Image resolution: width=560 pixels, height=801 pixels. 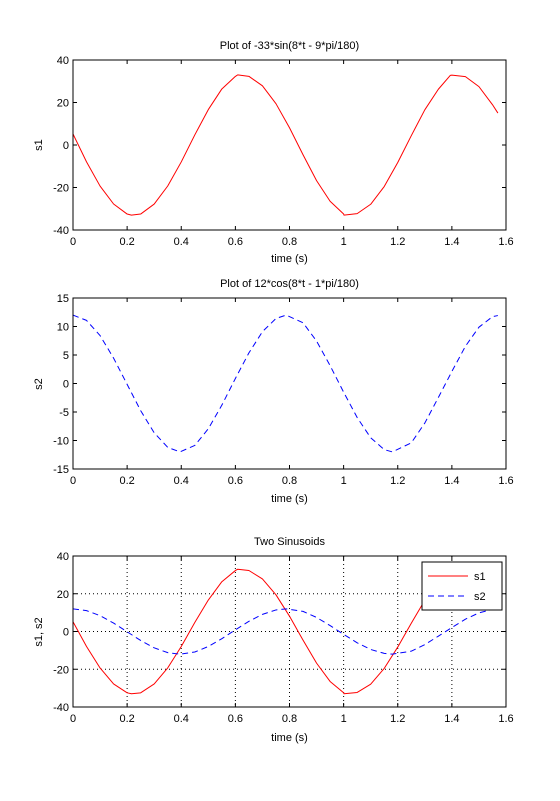 What do you see at coordinates (39, 631) in the screenshot?
I see `subplot-3-ylabel: s1, s2` at bounding box center [39, 631].